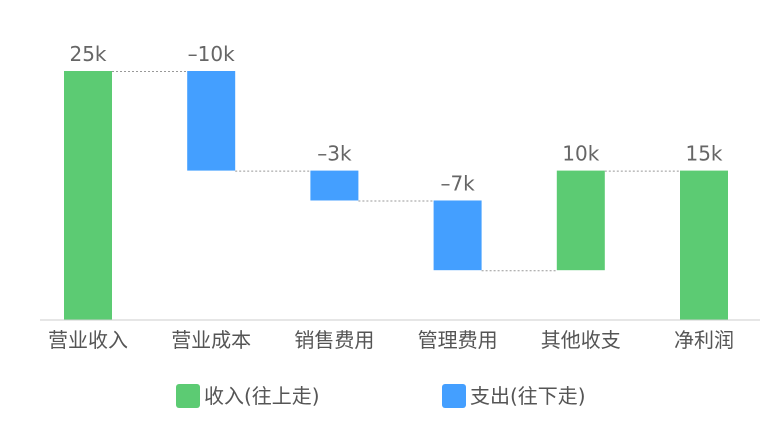 The height and width of the screenshot is (432, 780). What do you see at coordinates (528, 396) in the screenshot?
I see `legend-label-expense: 支出(往下走)` at bounding box center [528, 396].